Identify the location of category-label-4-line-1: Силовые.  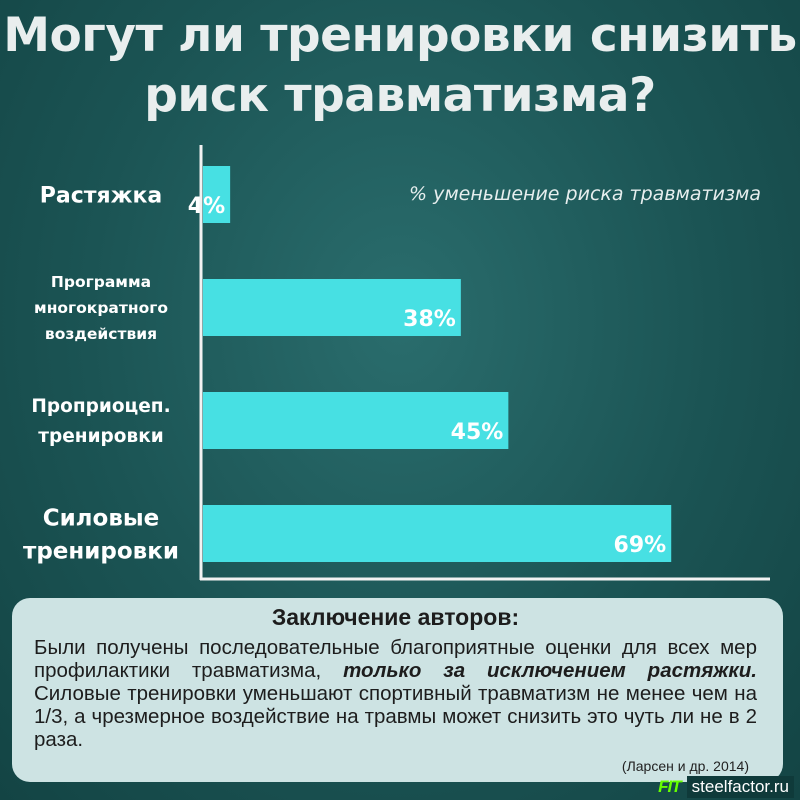
(101, 518).